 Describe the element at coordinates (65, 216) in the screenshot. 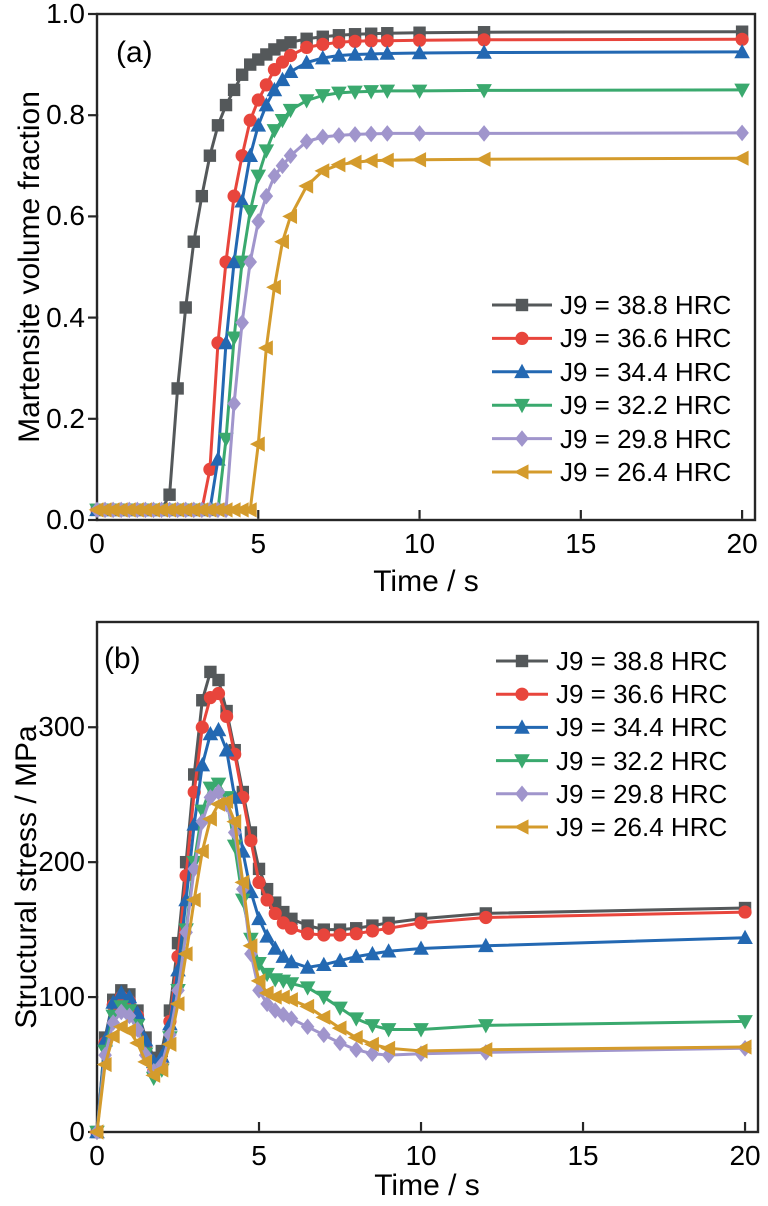

I see `y-tick-label: 0.6` at that location.